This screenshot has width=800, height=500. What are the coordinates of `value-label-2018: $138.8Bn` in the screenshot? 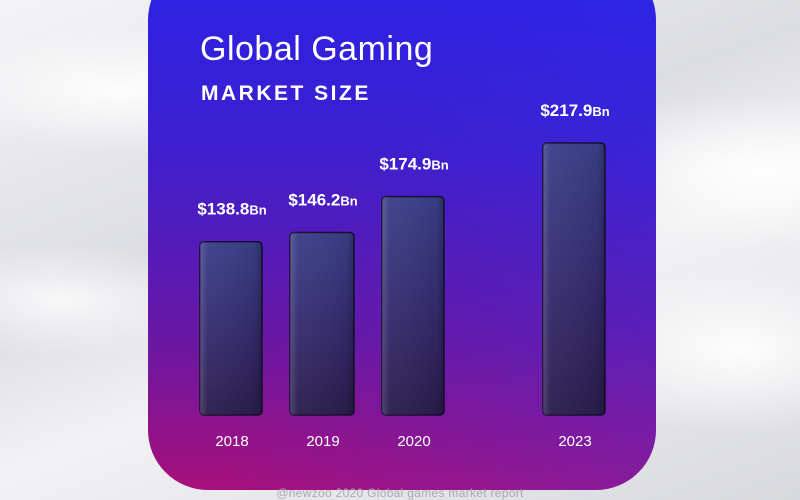 It's located at (231, 209).